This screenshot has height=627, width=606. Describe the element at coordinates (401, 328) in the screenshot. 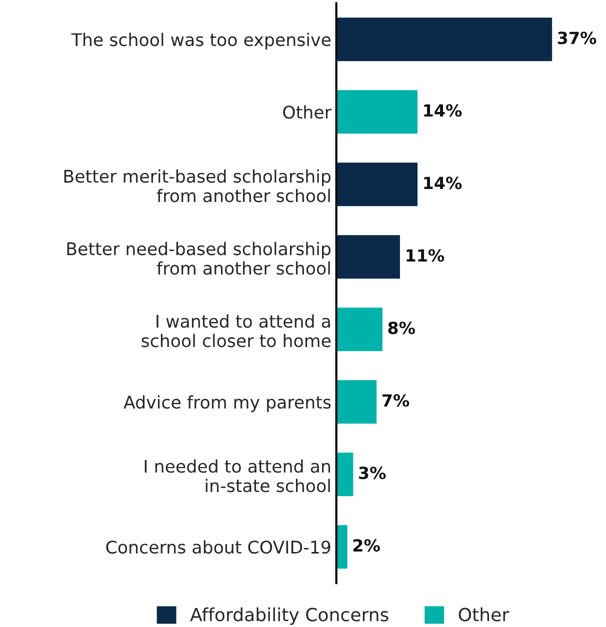

I see `data-label: 8%` at that location.